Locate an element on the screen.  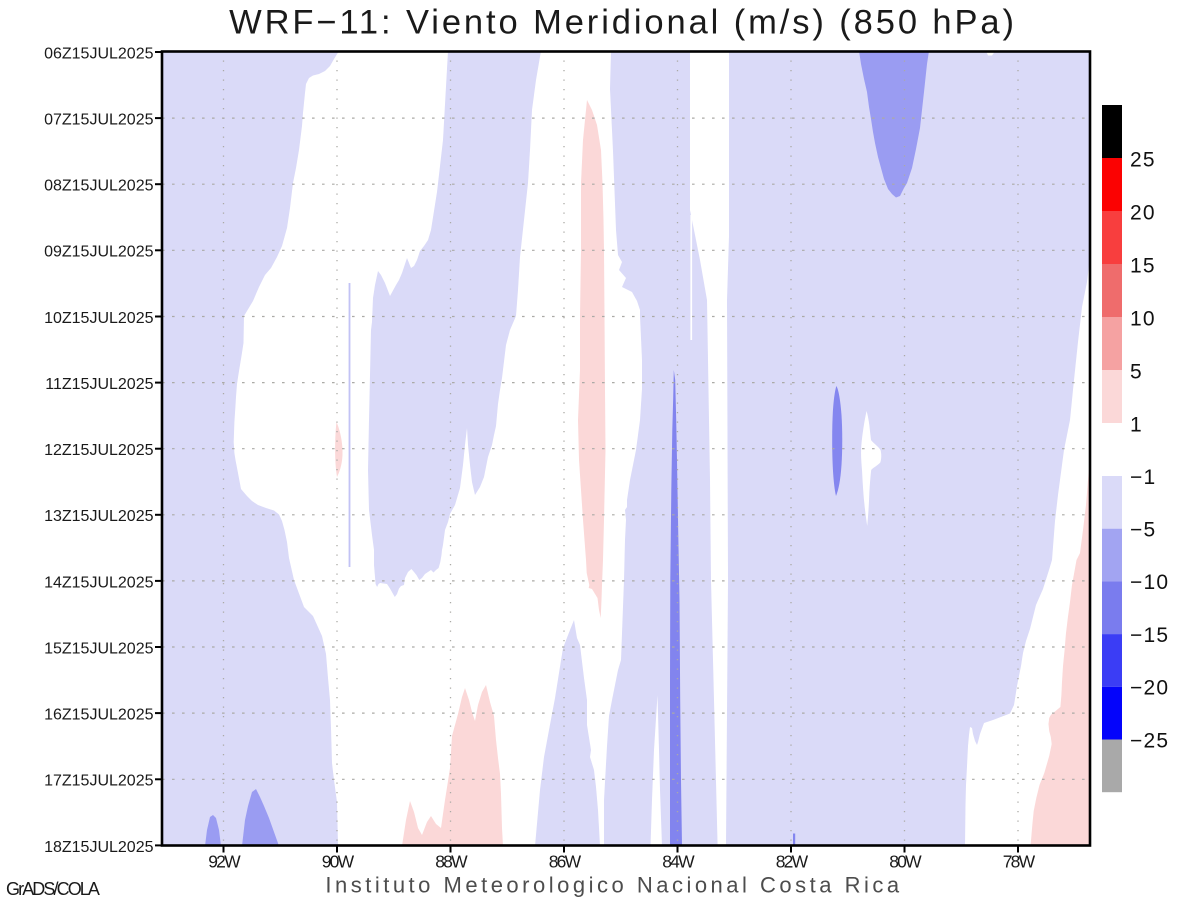
svg-text: 86W is located at coordinates (565, 862).